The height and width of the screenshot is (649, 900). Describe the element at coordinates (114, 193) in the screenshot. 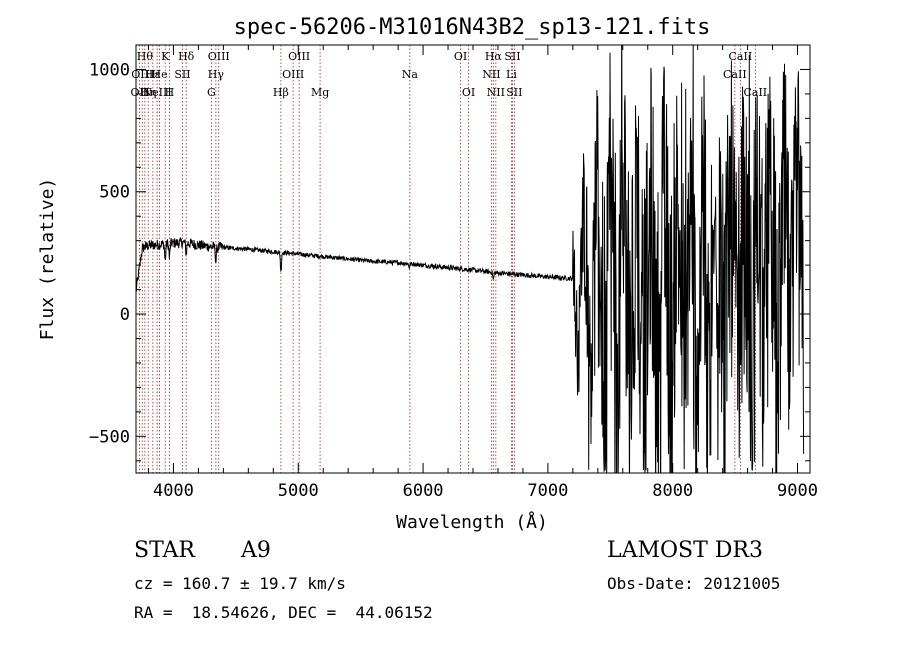

I see `y-tick-label: 500` at that location.